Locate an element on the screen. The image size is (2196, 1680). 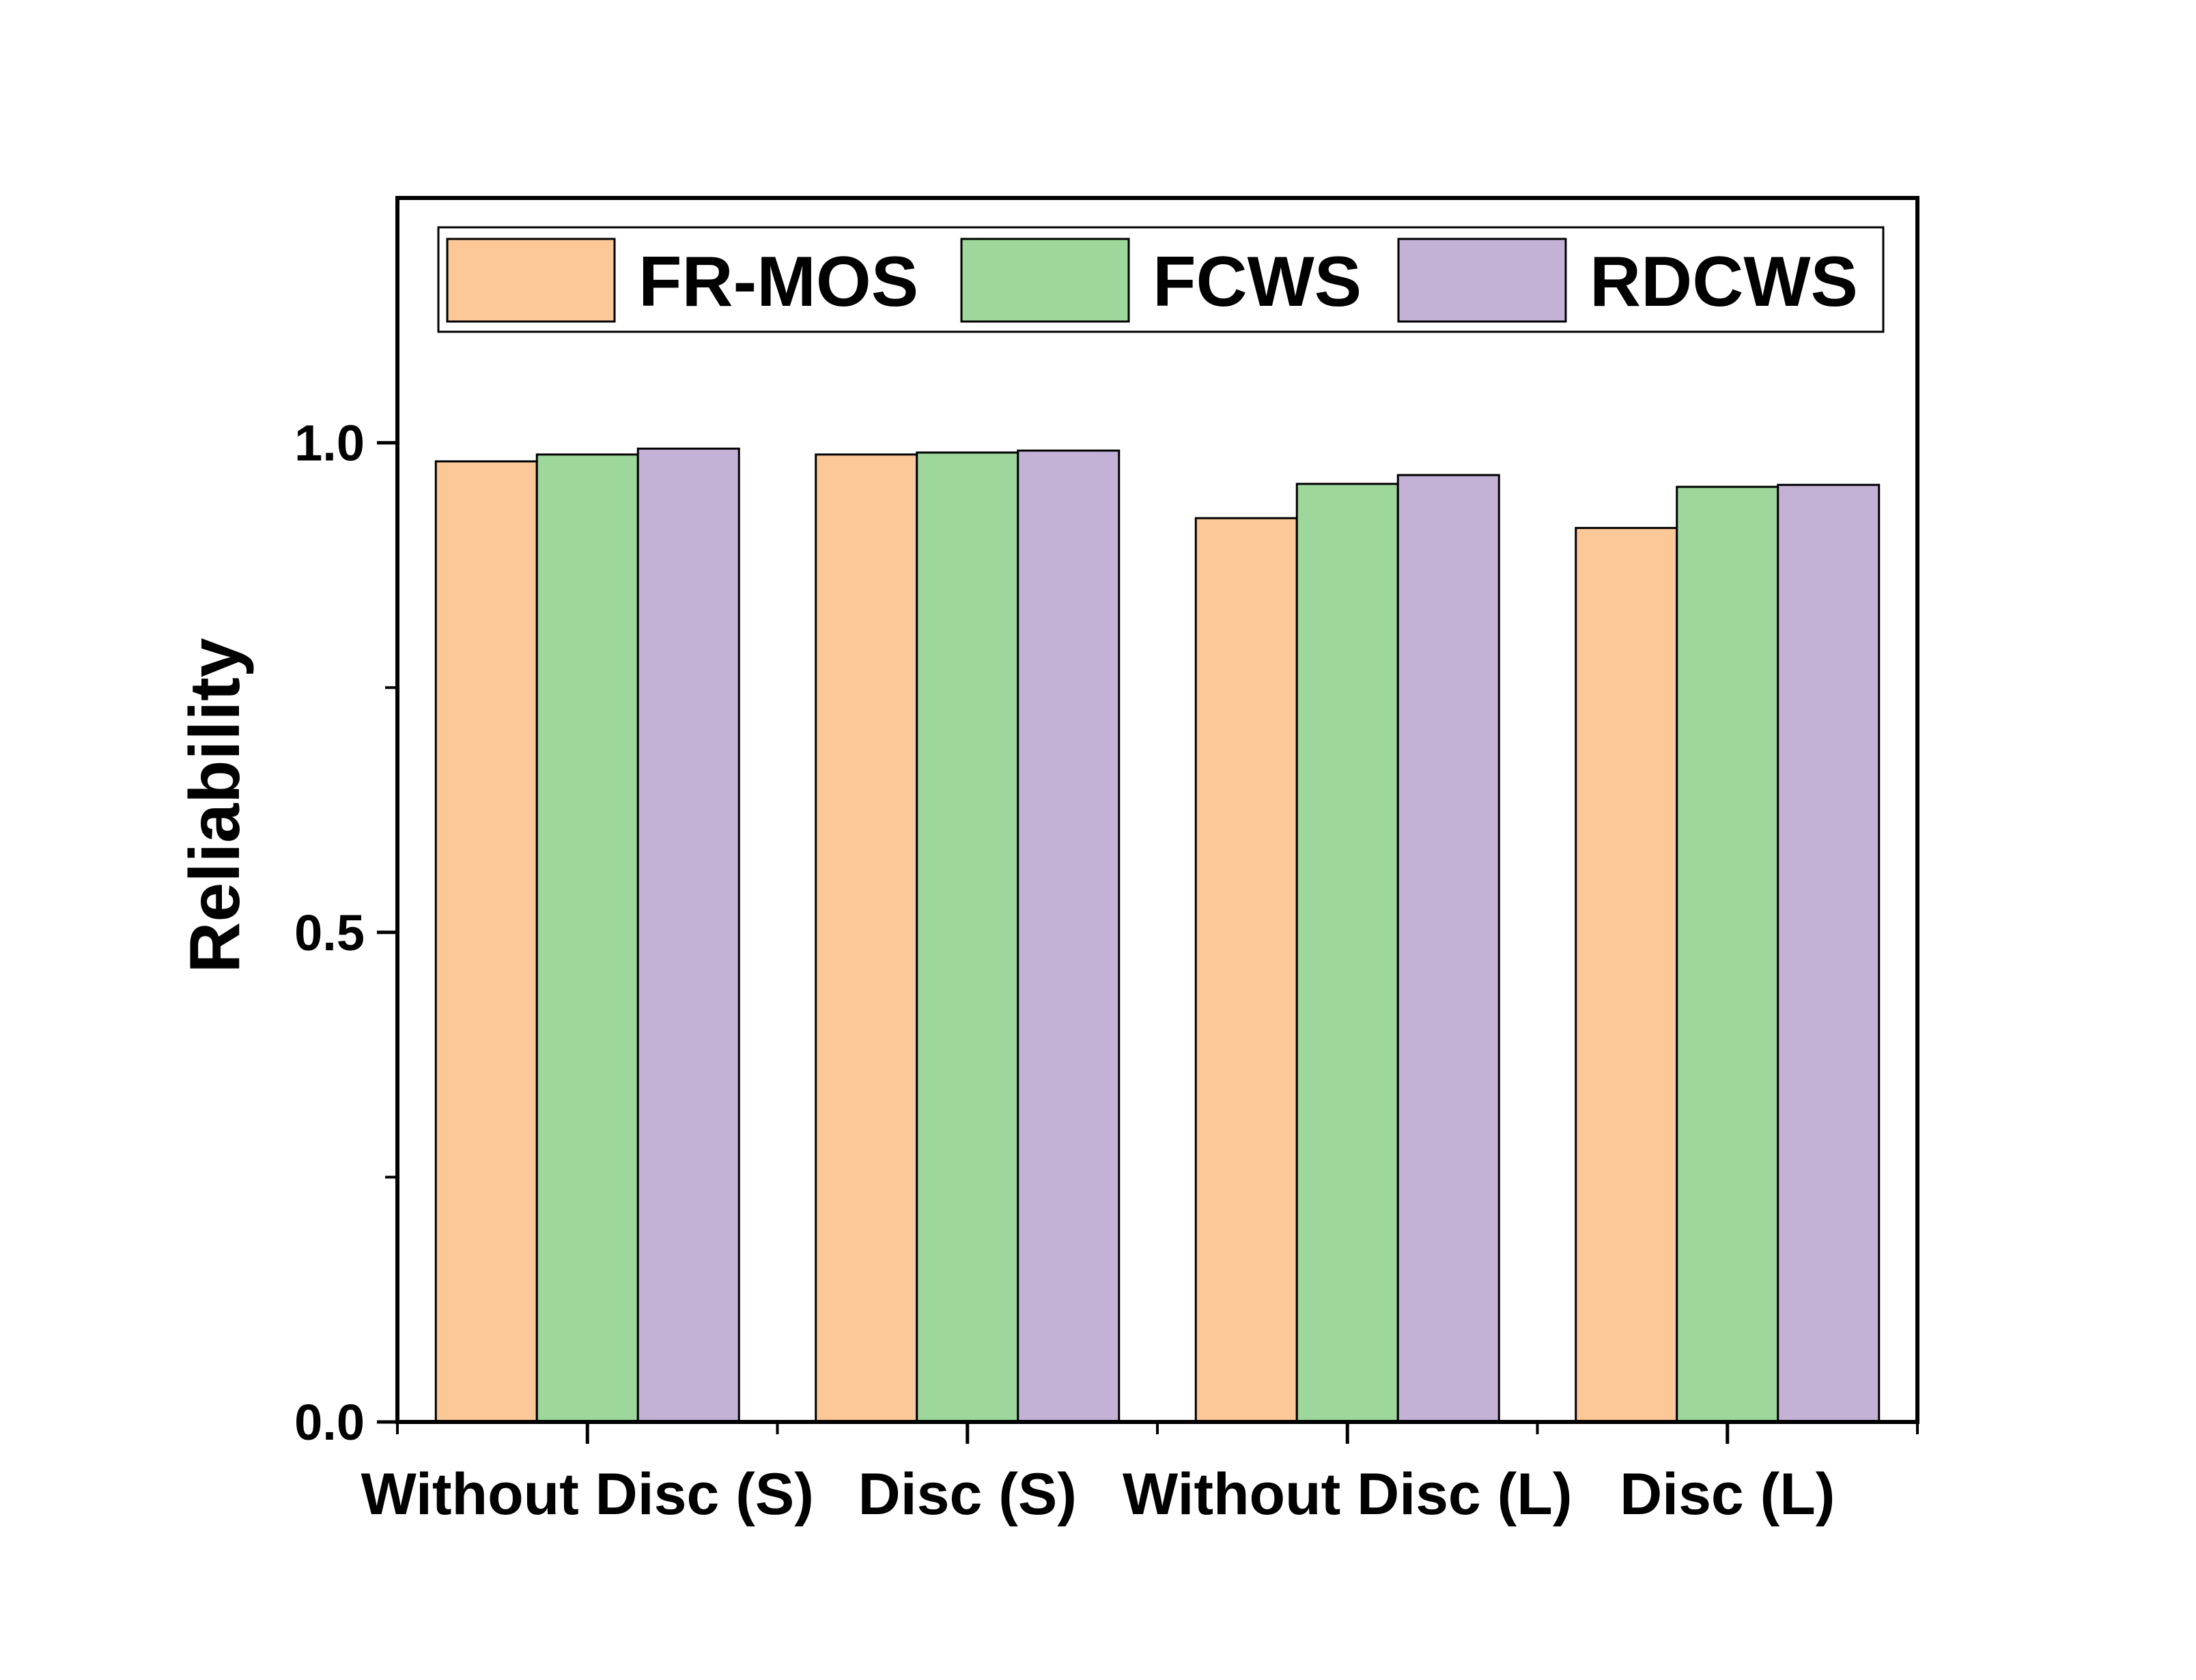
legend: FR-MOS FCWS RDCWS is located at coordinates (1161, 279).